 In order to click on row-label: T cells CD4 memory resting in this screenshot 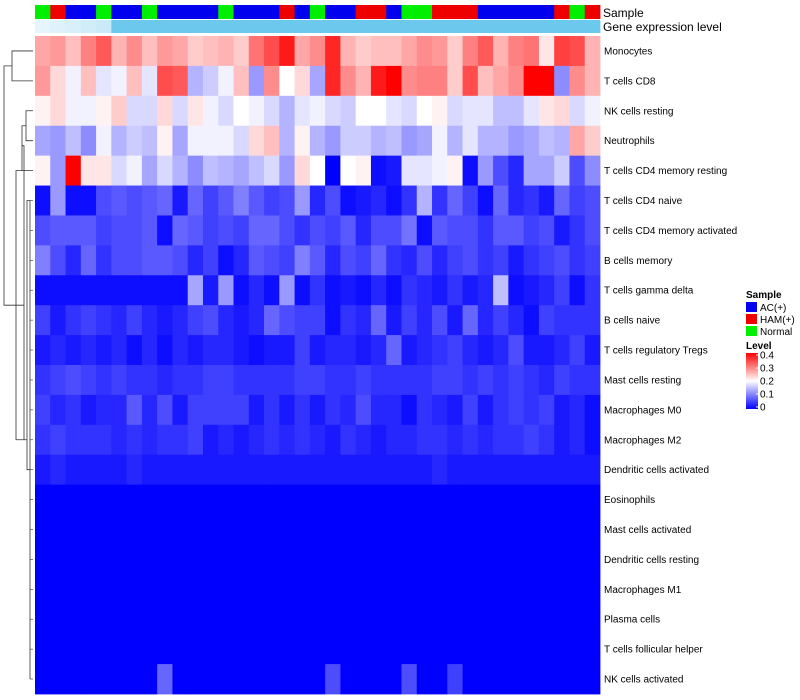, I will do `click(665, 171)`.